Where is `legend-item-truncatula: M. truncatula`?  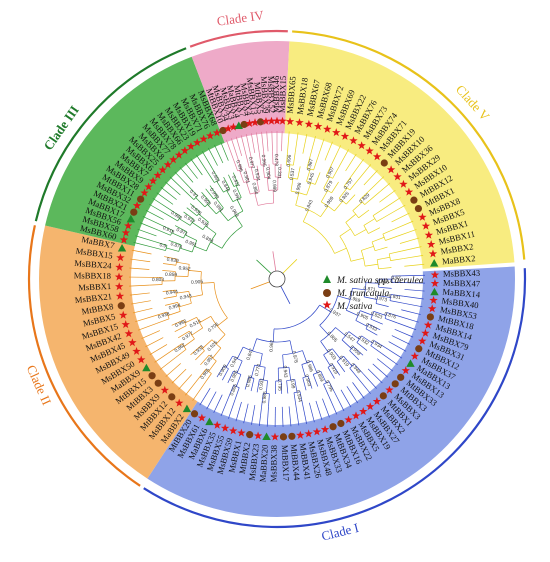 legend-item-truncatula: M. truncatula is located at coordinates (356, 294).